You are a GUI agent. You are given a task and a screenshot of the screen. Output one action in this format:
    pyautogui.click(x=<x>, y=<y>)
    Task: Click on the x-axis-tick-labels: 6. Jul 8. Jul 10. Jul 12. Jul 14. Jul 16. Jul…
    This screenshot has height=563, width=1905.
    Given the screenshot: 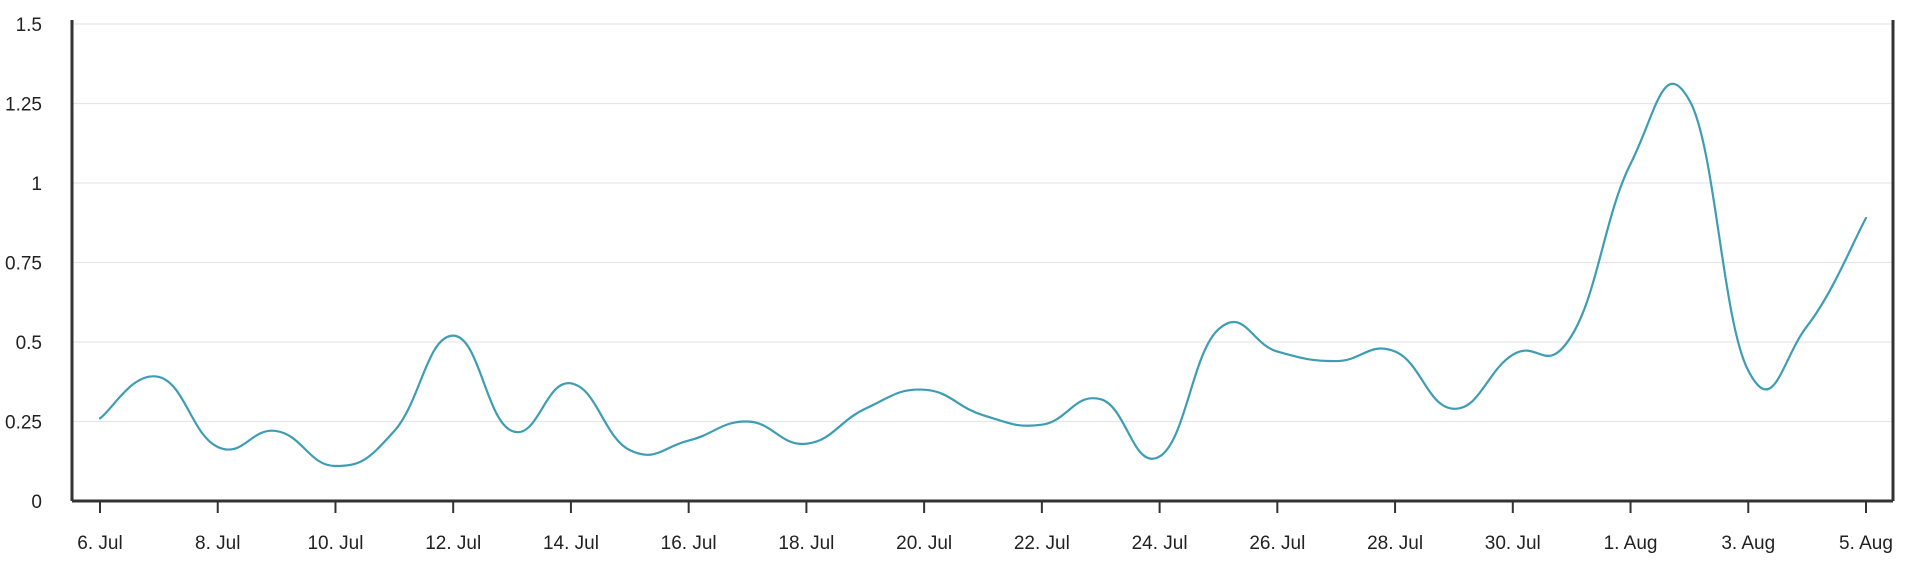 What is the action you would take?
    pyautogui.click(x=985, y=543)
    